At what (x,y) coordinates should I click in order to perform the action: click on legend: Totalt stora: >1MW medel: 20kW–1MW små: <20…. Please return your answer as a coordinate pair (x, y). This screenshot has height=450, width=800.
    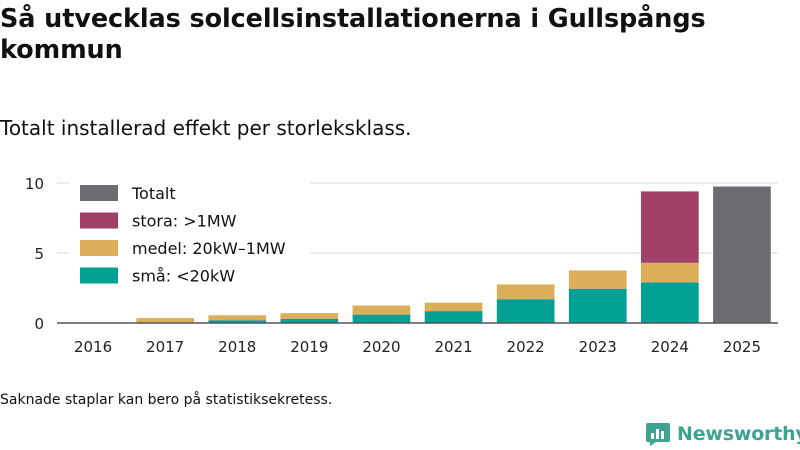
    Looking at the image, I should click on (190, 235).